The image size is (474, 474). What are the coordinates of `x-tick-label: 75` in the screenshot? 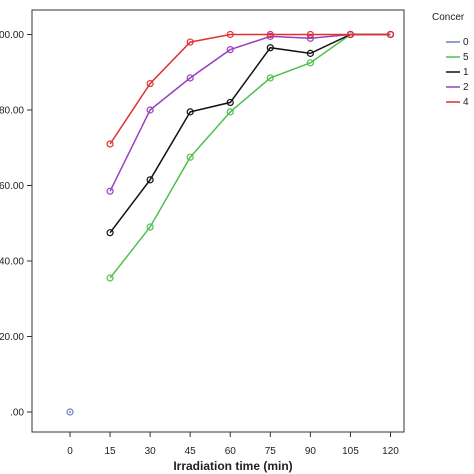 It's located at (271, 451).